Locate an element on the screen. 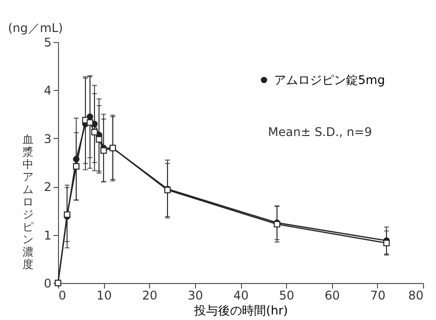 The height and width of the screenshot is (320, 436). y-tick-label: 5 is located at coordinates (48, 43).